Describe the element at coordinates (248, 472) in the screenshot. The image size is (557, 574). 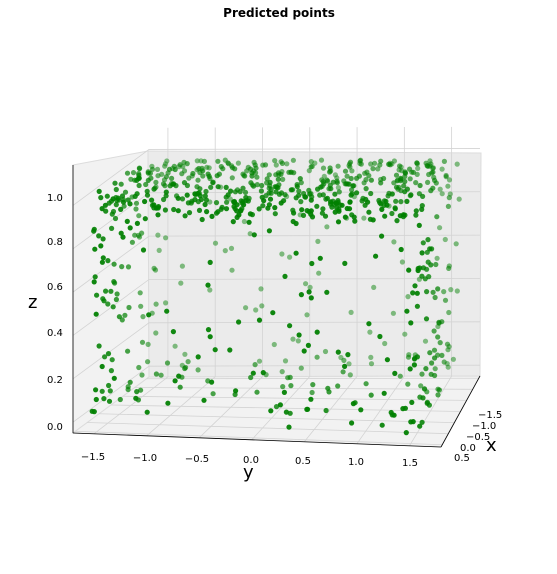
I see `y-axis-label: y` at that location.